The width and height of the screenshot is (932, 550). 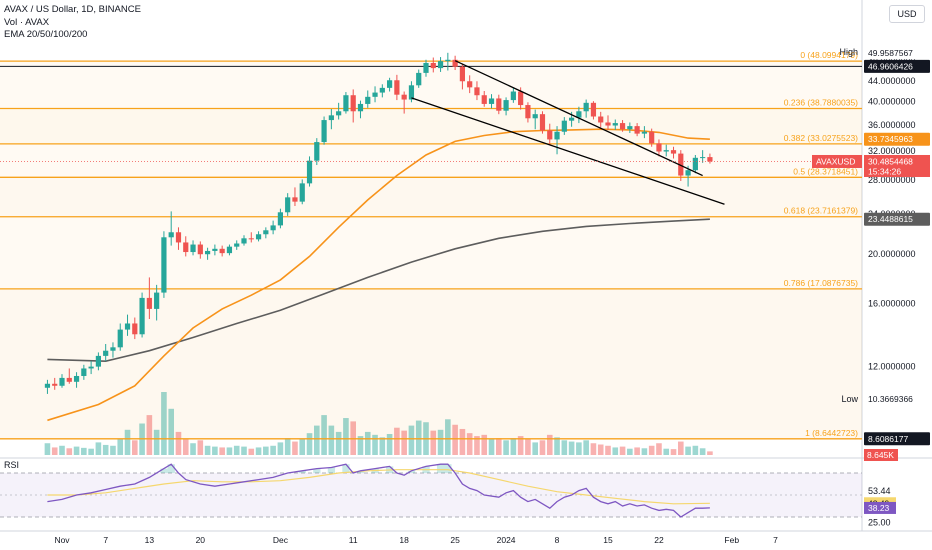 I want to click on volume-legend: Vol · AVAX, so click(x=27, y=22).